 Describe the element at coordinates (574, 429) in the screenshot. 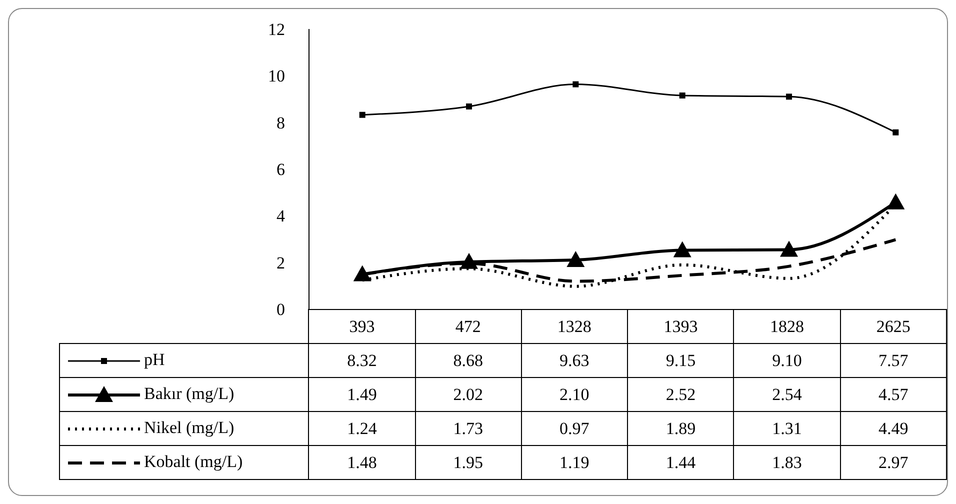

I see `data-label: 0.97` at that location.